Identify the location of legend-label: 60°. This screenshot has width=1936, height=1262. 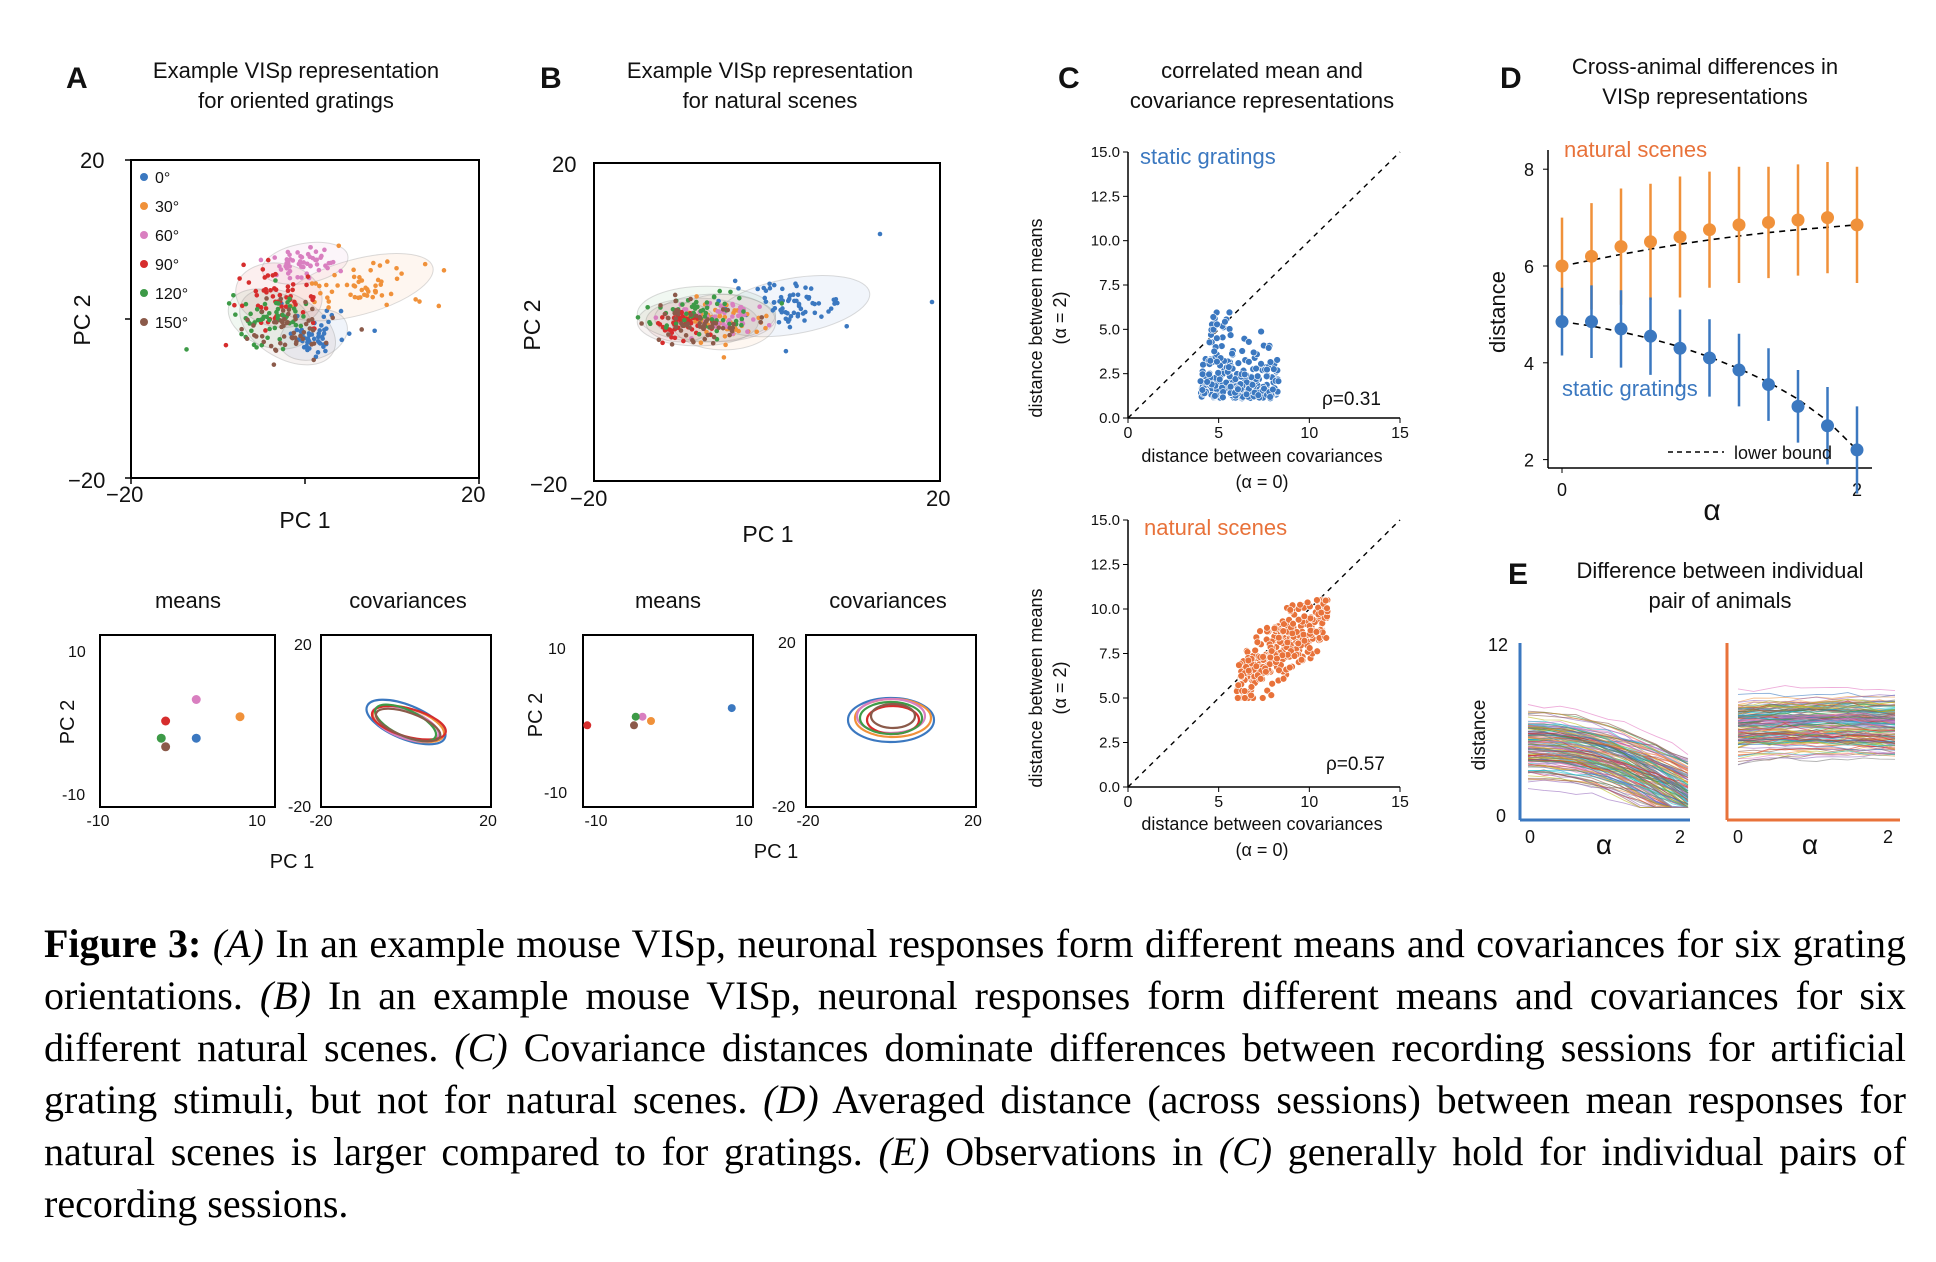
(167, 236).